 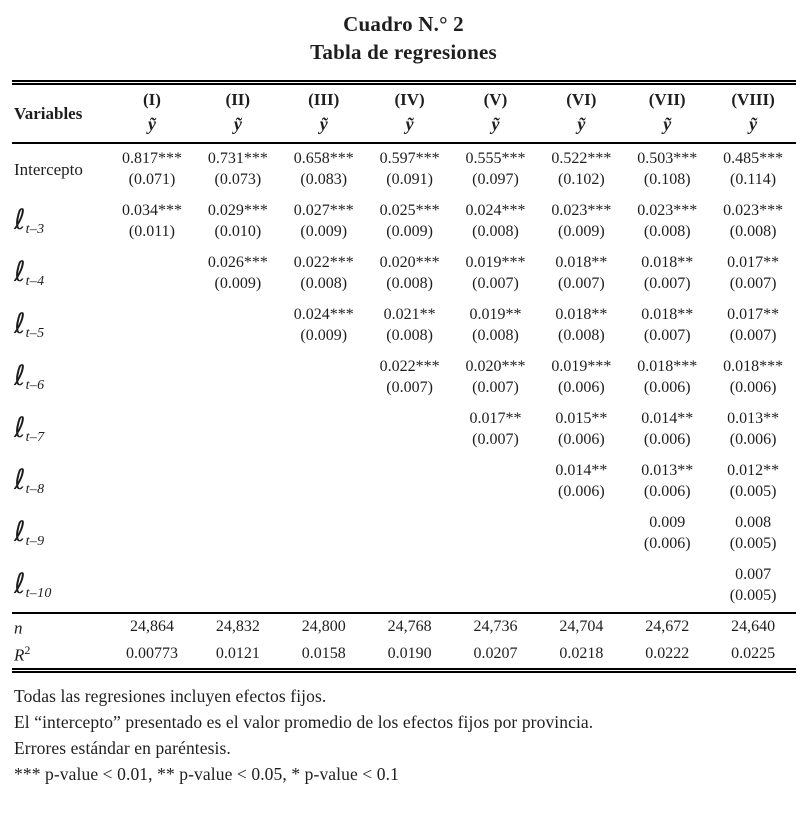 I want to click on coefficient-cell: 0.658*** (0.083), so click(x=324, y=169).